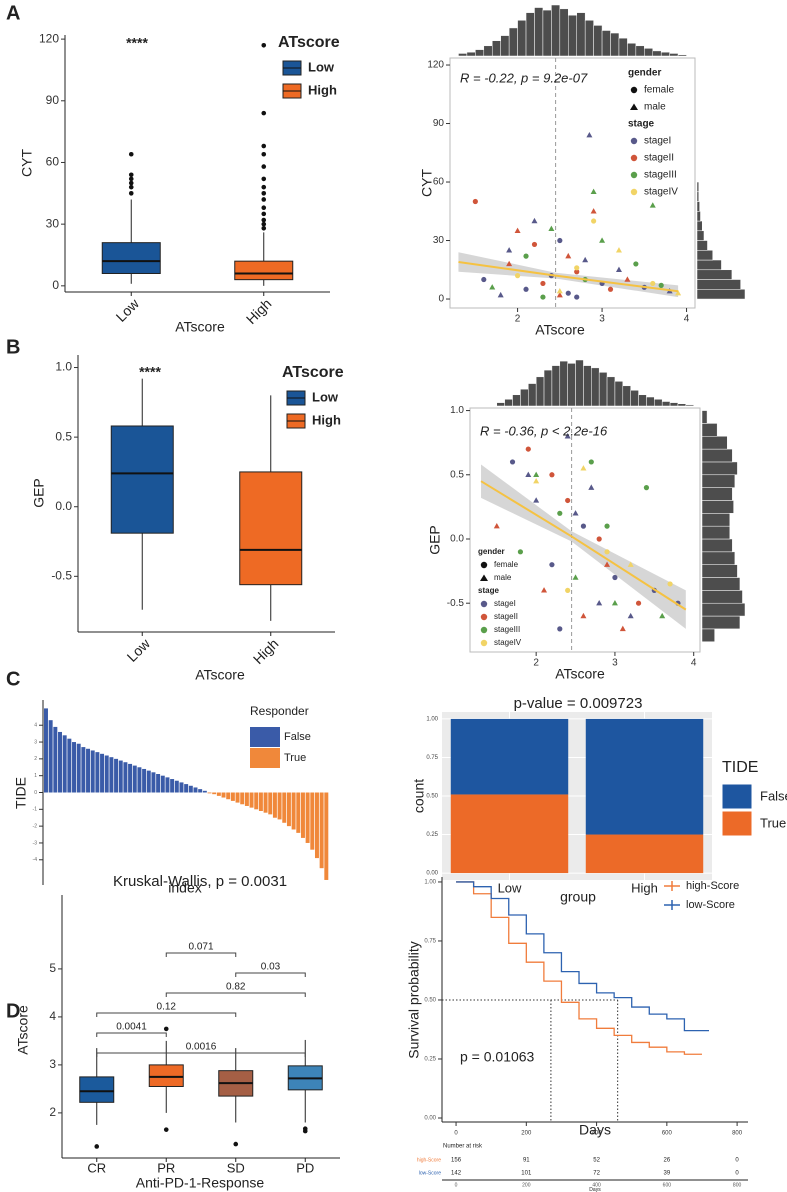 The height and width of the screenshot is (1192, 787). Describe the element at coordinates (430, 942) in the screenshot. I see `y-tick-label: 0.75` at that location.